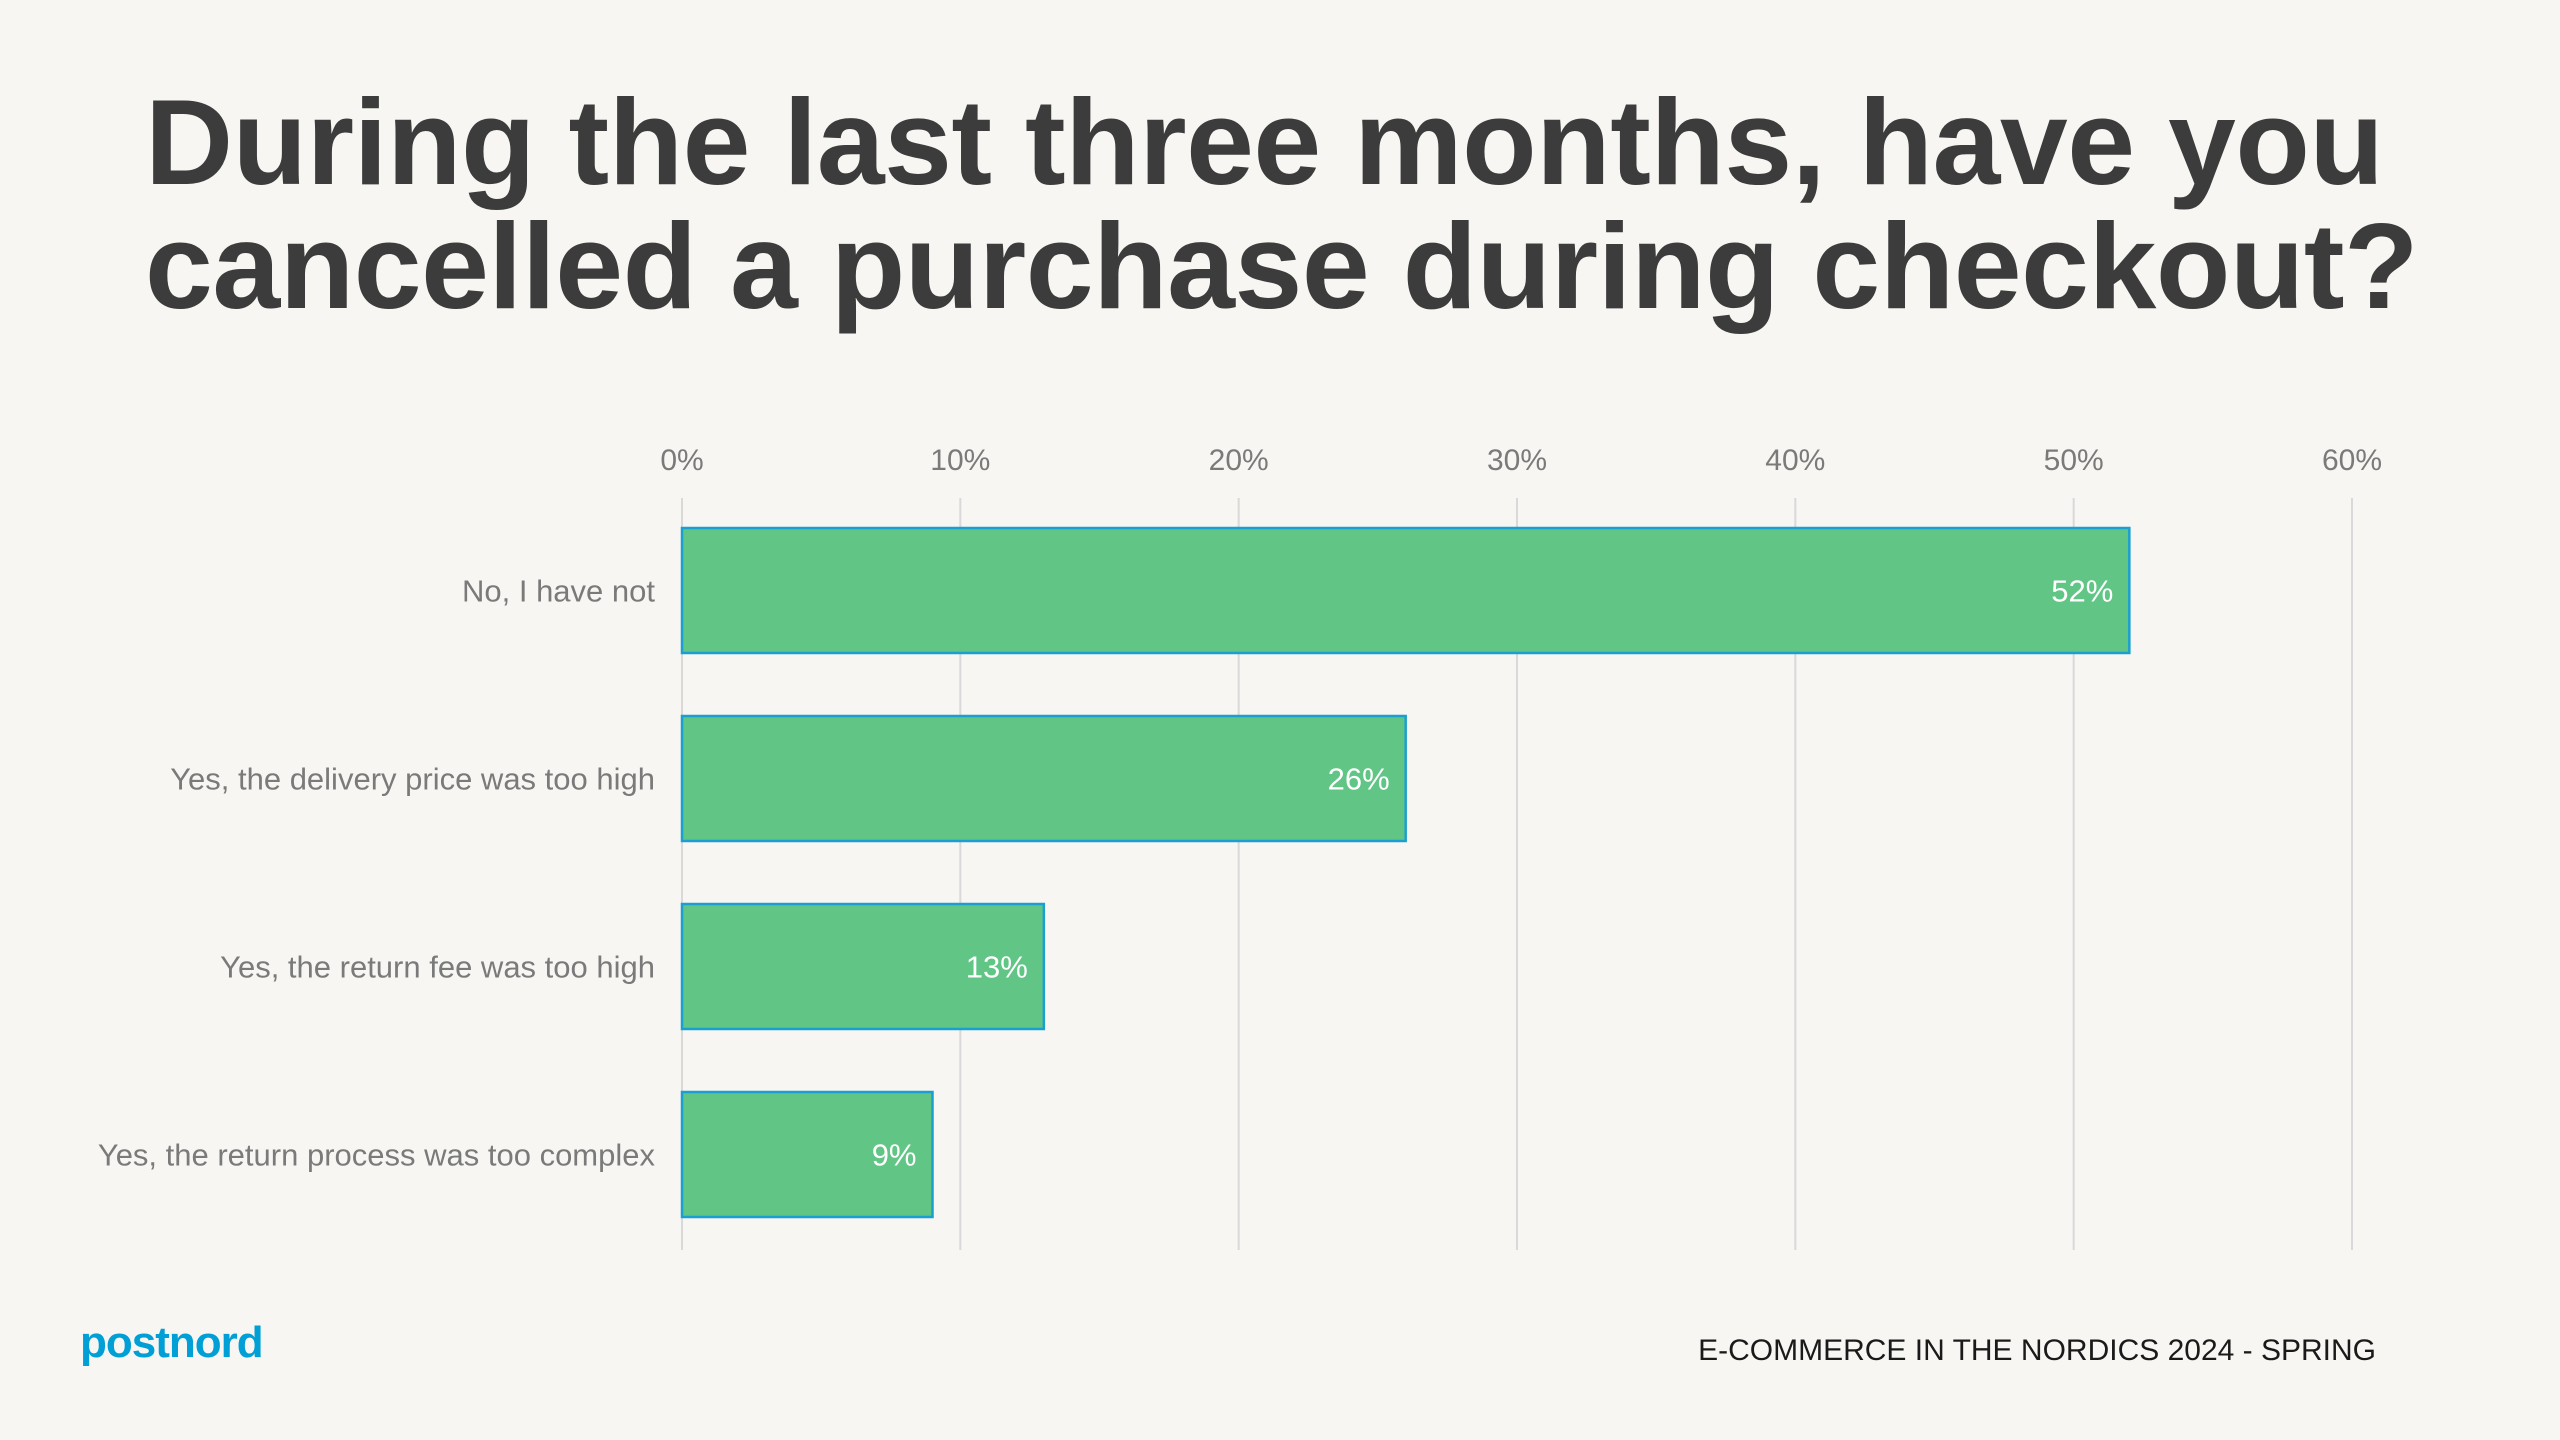  I want to click on data-label: 26%, so click(1359, 779).